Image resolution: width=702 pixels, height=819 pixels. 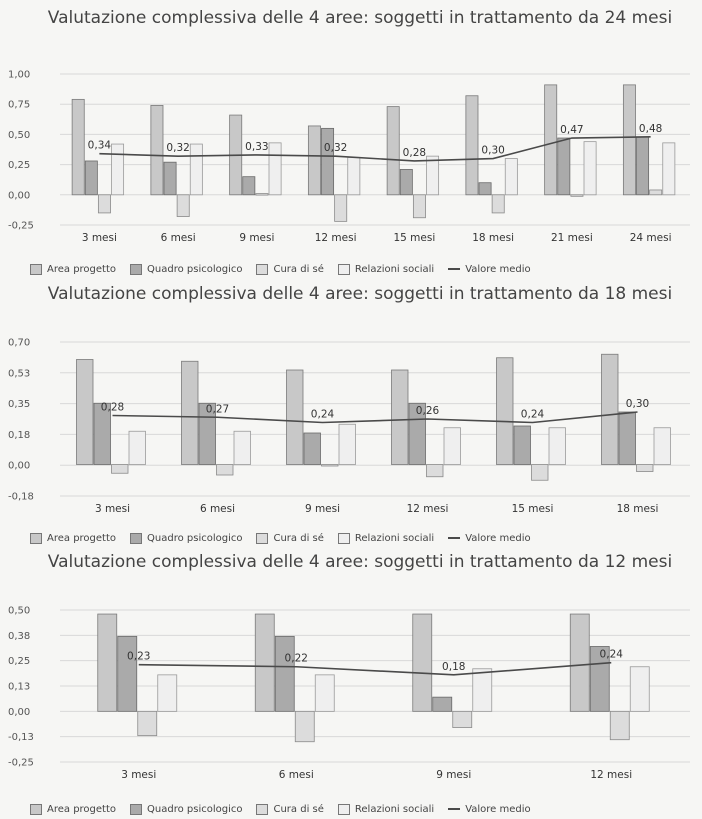 What do you see at coordinates (19, 636) in the screenshot?
I see `y-tick-label: 0,38` at bounding box center [19, 636].